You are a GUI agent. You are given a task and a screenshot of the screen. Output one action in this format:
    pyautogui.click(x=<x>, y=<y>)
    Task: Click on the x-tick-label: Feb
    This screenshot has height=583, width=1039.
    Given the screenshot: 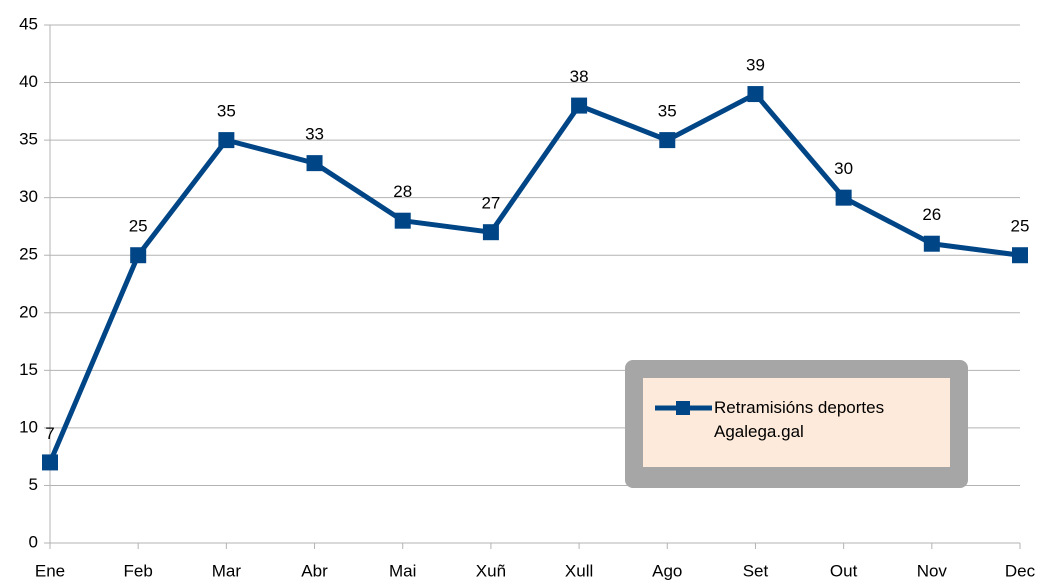 What is the action you would take?
    pyautogui.click(x=138, y=570)
    